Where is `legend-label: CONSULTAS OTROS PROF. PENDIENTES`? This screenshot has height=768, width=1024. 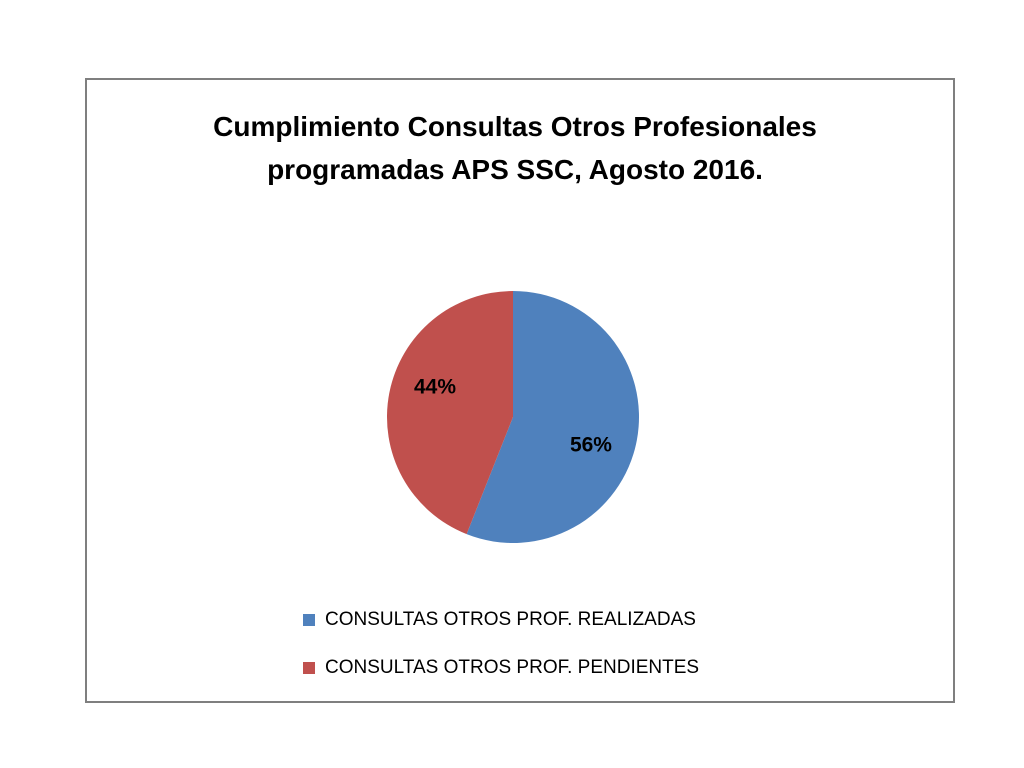
legend-label: CONSULTAS OTROS PROF. PENDIENTES is located at coordinates (512, 667).